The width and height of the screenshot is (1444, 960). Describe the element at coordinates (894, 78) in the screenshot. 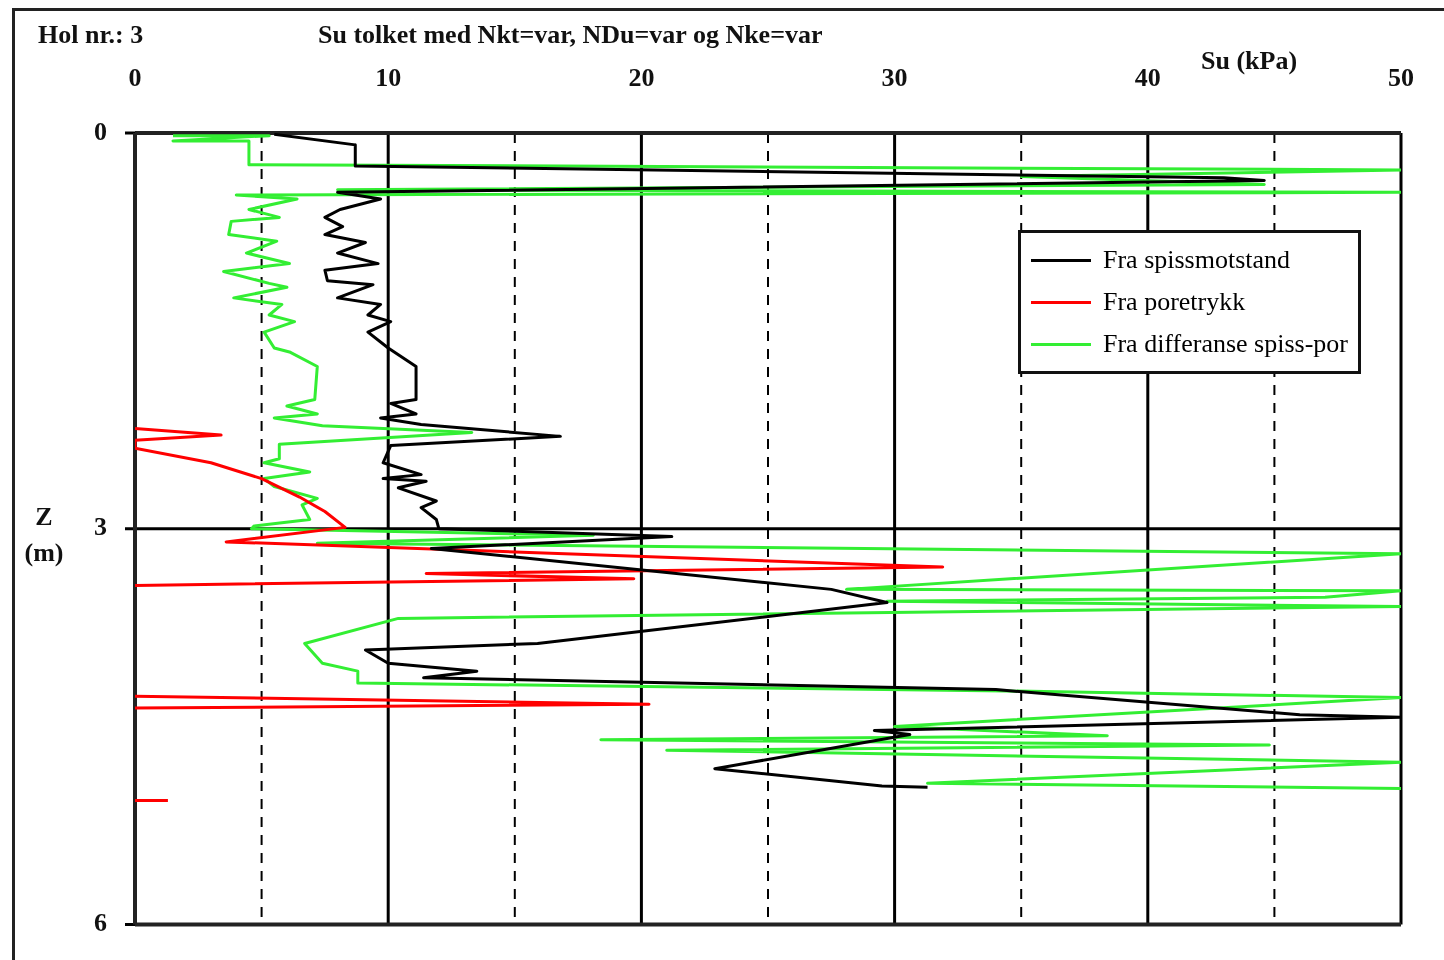

I see `x-tick-label: 30` at that location.